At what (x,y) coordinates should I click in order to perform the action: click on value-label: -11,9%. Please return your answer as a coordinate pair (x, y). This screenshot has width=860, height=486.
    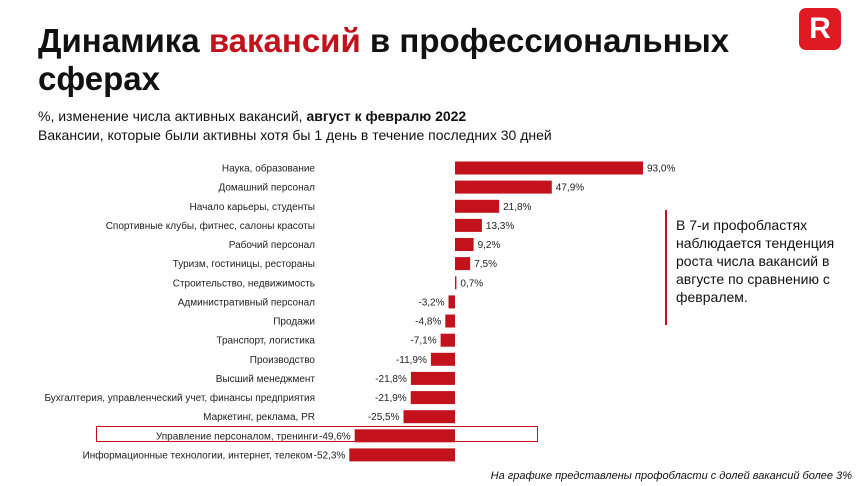
    Looking at the image, I should click on (411, 360).